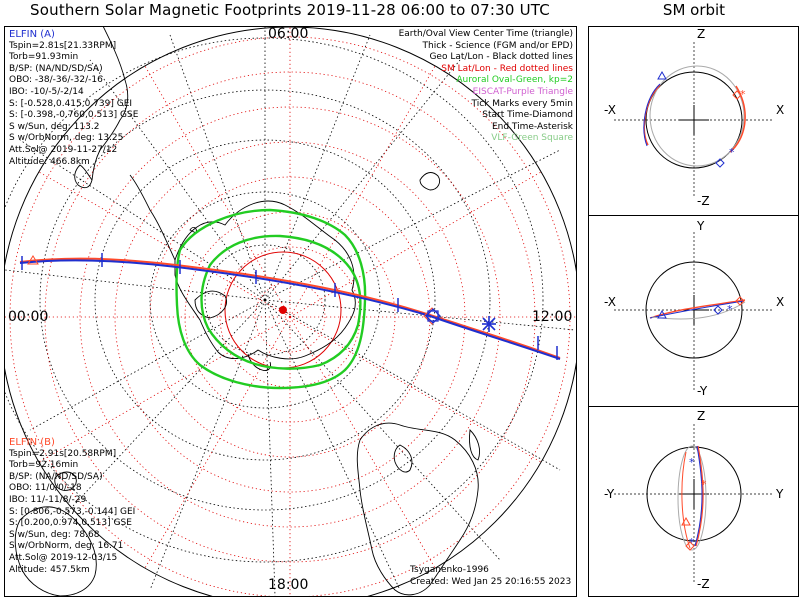 This screenshot has width=800, height=600. What do you see at coordinates (74, 115) in the screenshot?
I see `sat-a-line: S: [-0.398,-0.760,0.513] GSE` at bounding box center [74, 115].